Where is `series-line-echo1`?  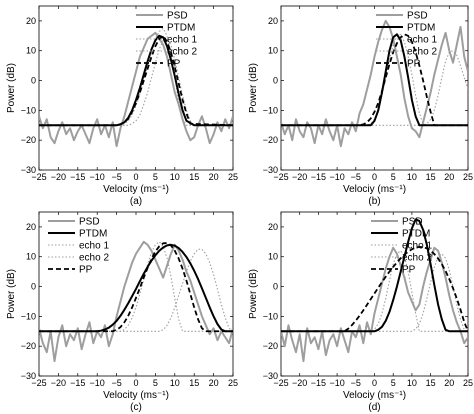
series-line-echo1 is located at coordinates (374, 79).